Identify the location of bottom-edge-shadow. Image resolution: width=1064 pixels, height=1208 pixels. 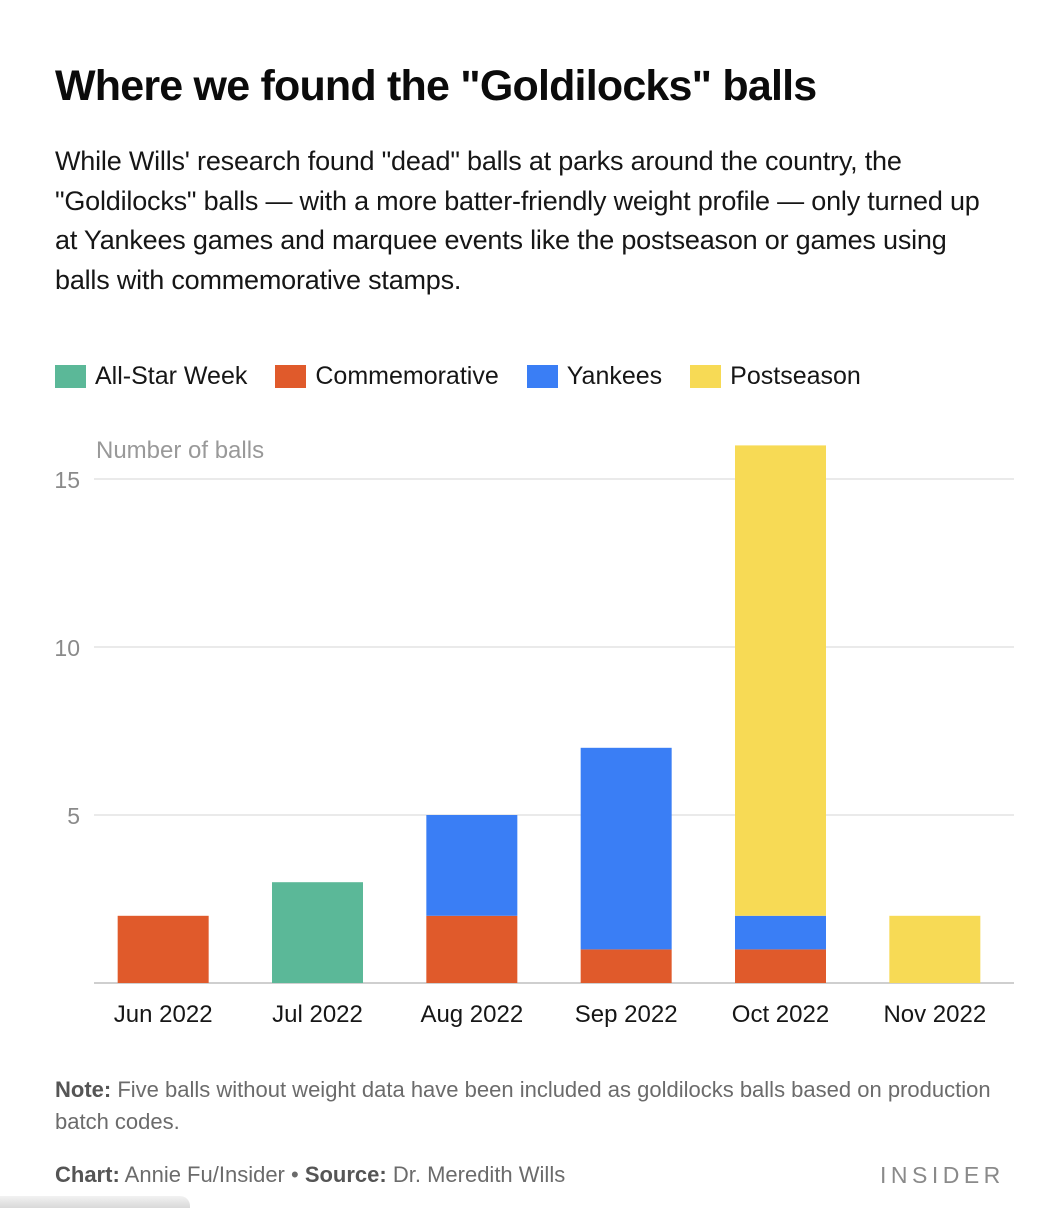
(95, 1202).